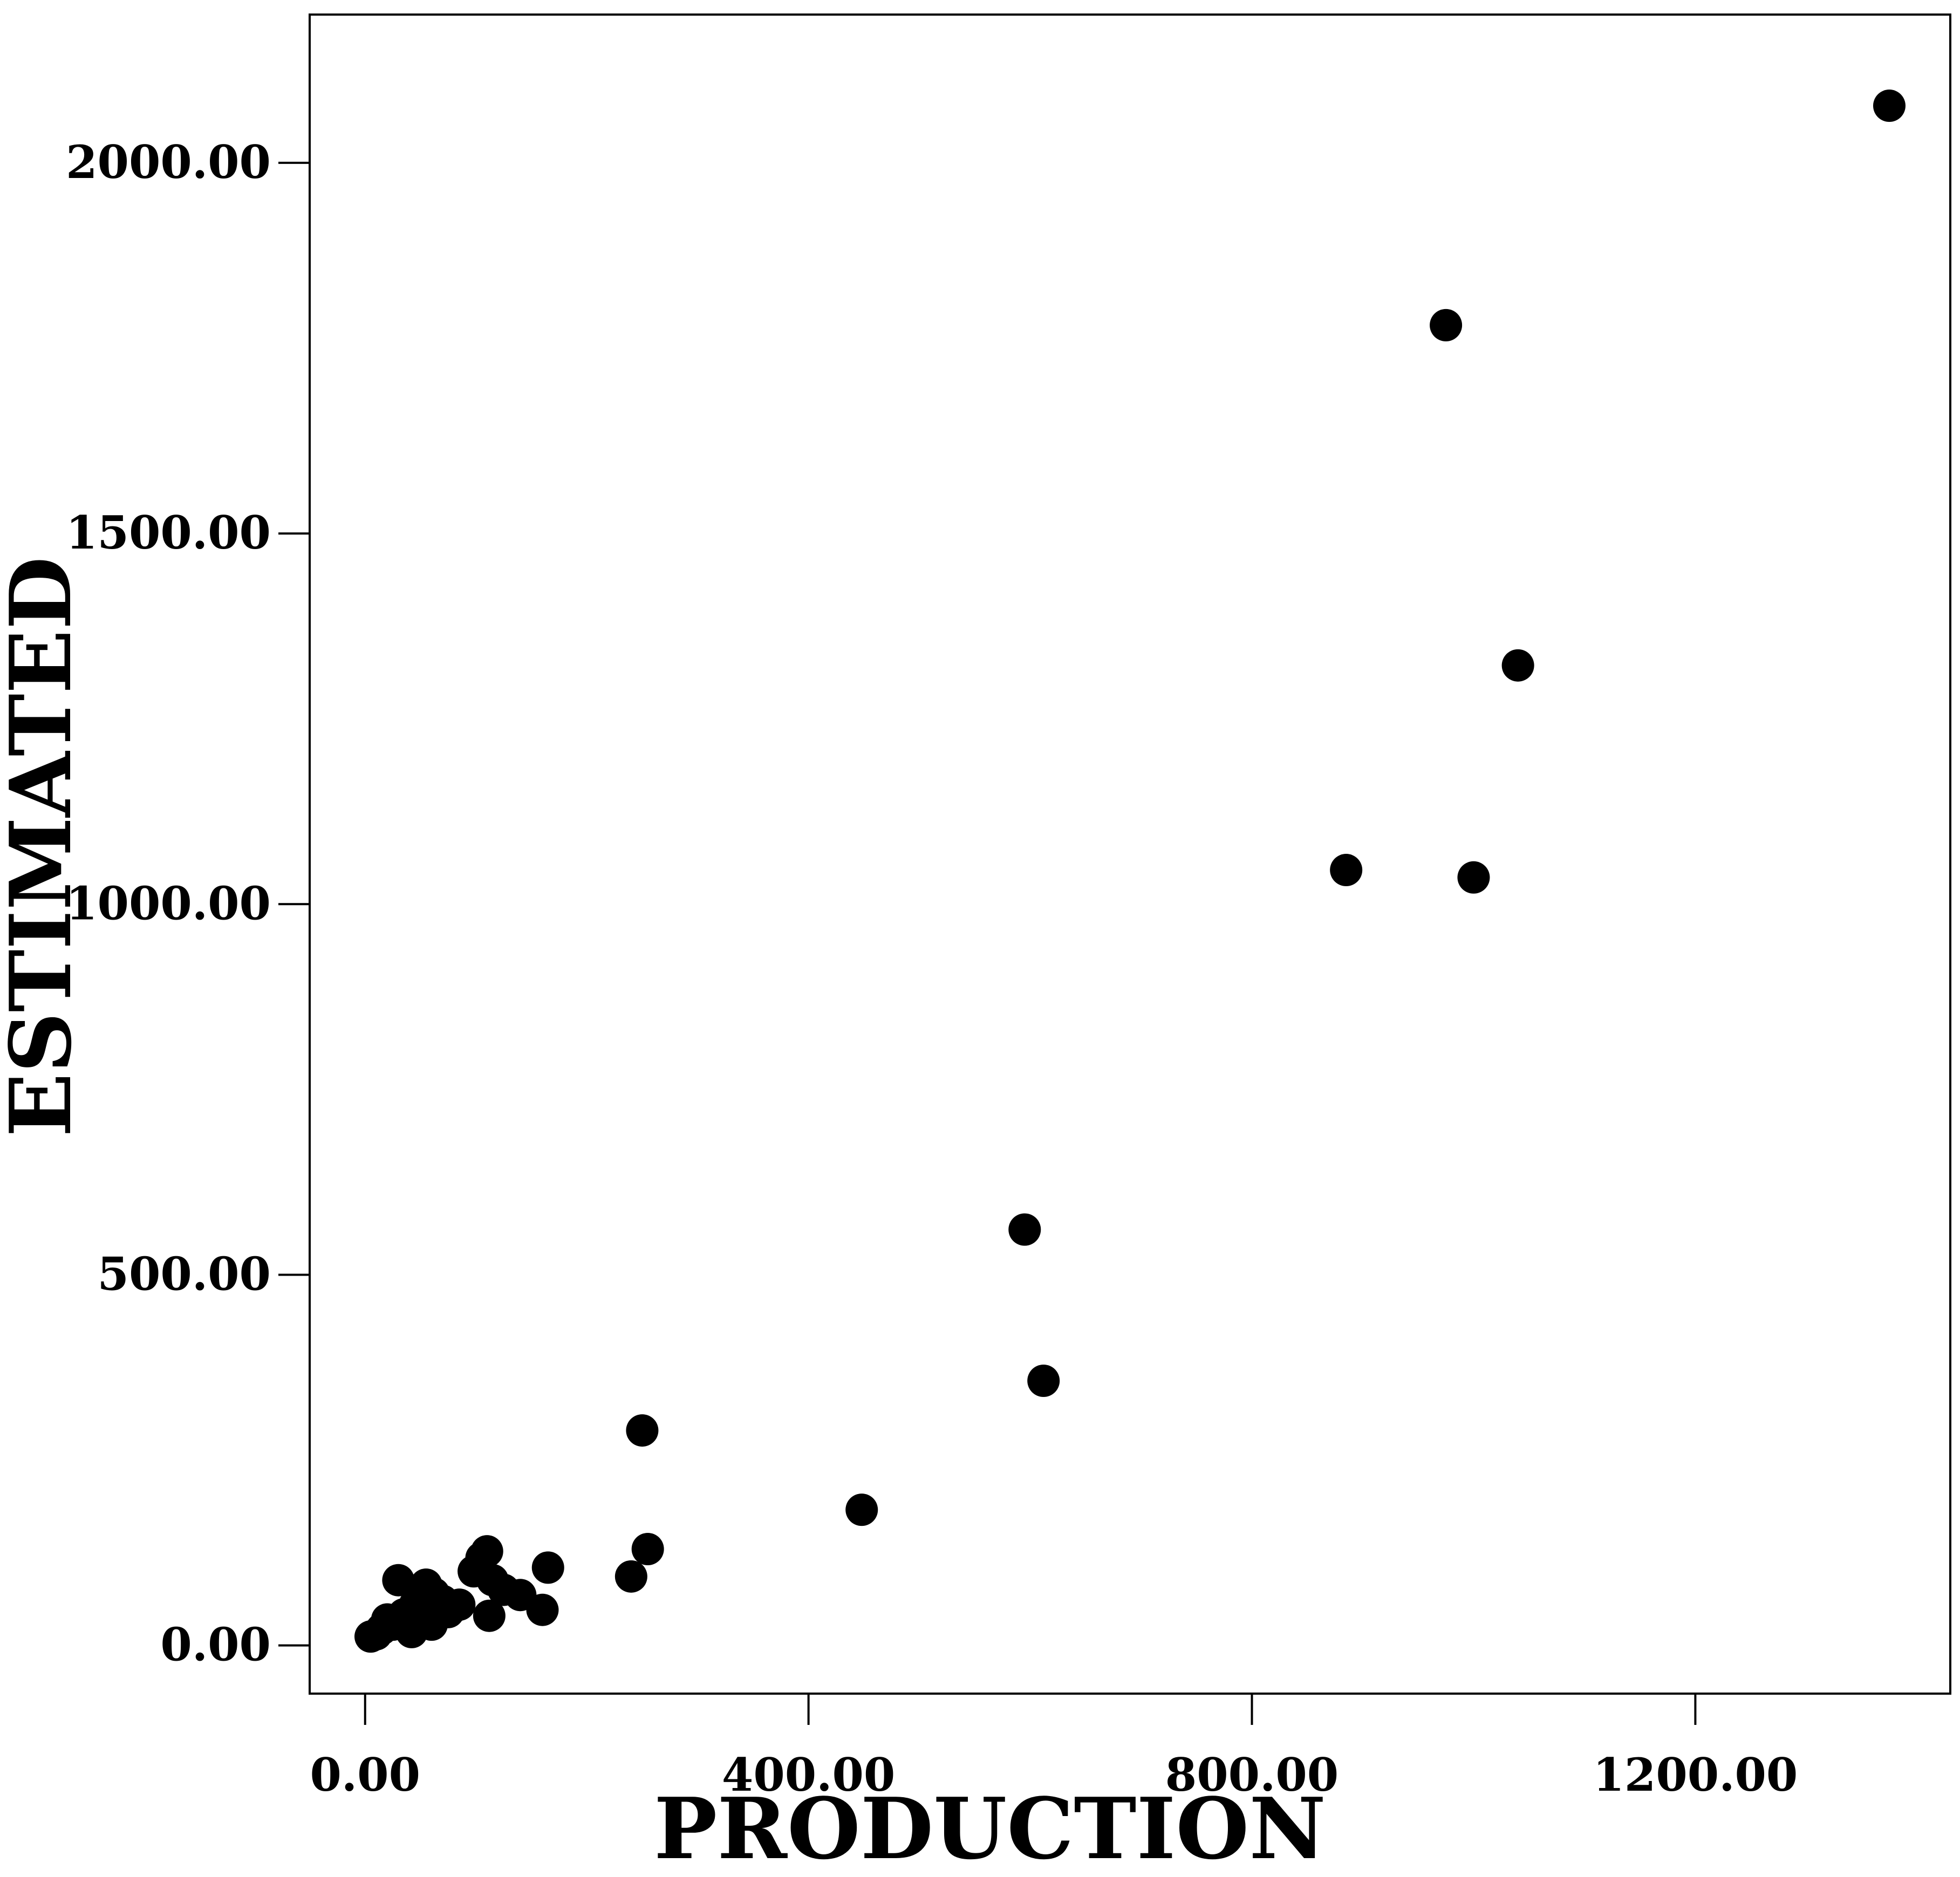 The height and width of the screenshot is (1877, 1960). I want to click on y-tick-label: 1000.00, so click(169, 903).